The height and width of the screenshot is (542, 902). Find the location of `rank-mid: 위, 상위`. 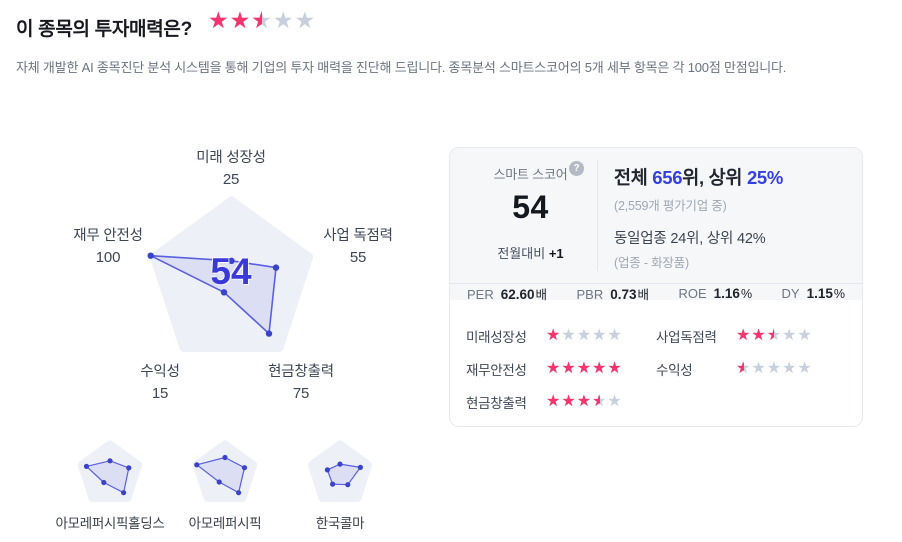

rank-mid: 위, 상위 is located at coordinates (714, 177).